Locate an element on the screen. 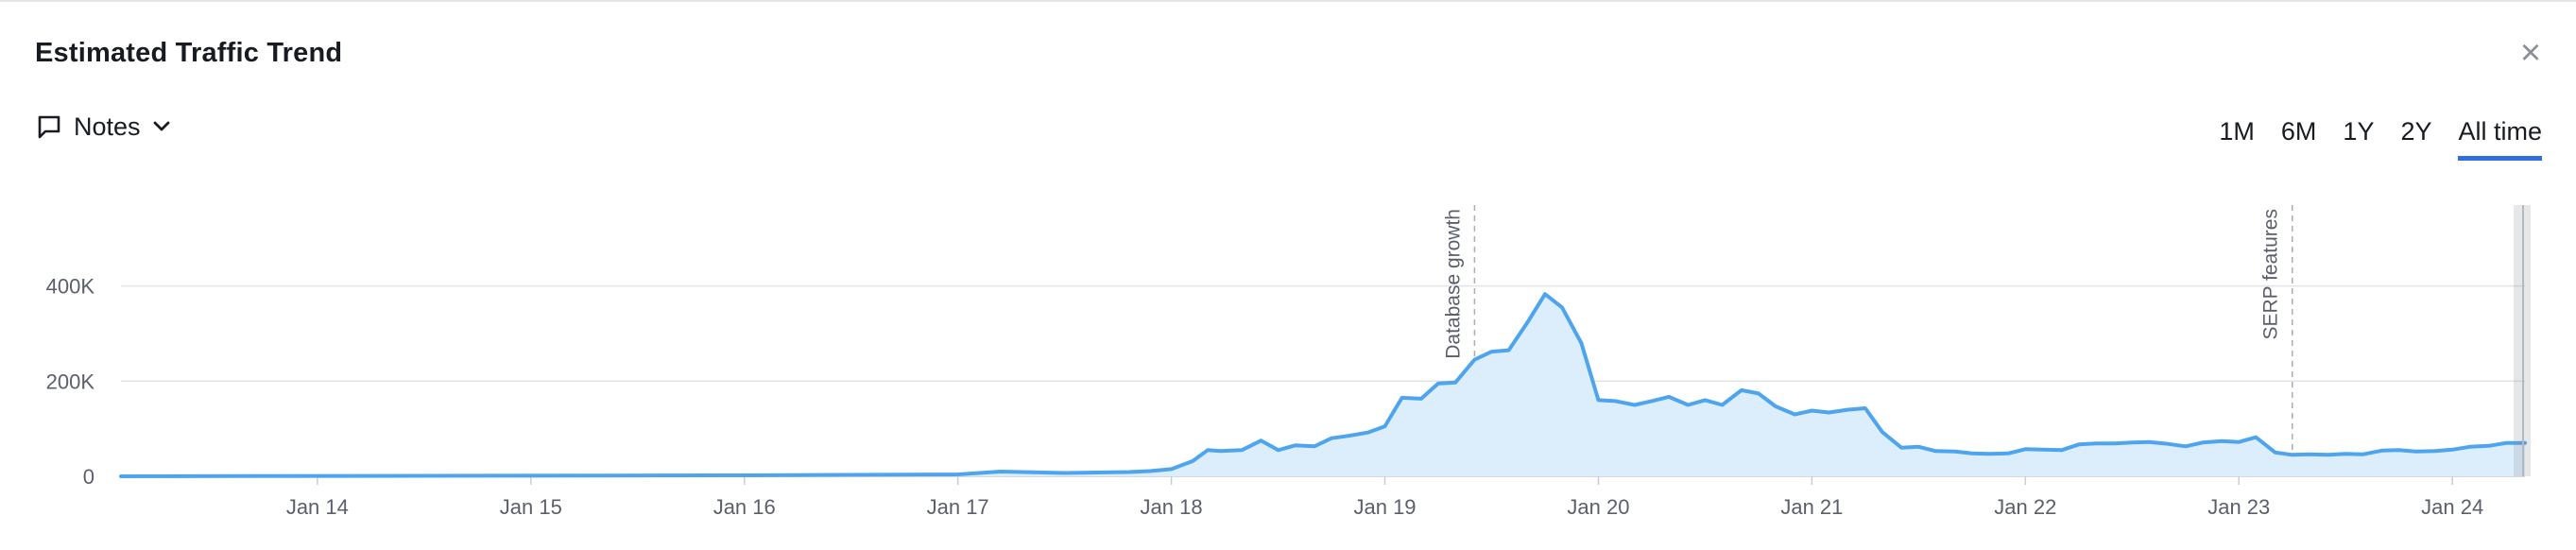  x-tick-label: Jan 17 is located at coordinates (958, 505).